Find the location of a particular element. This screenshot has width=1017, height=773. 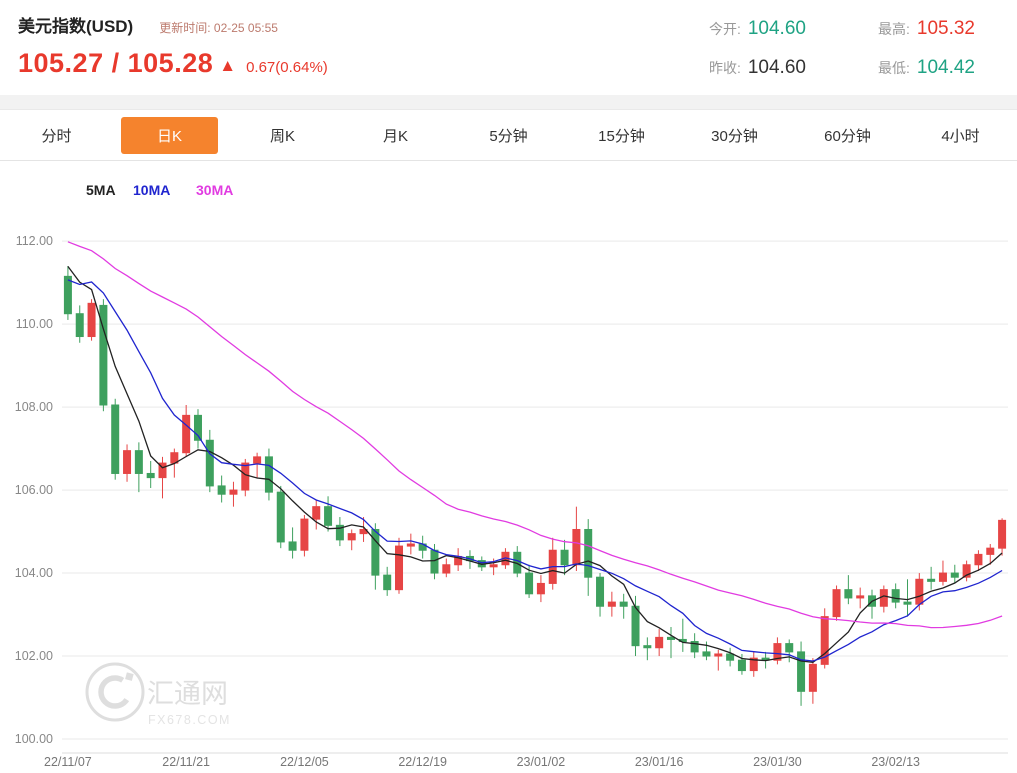

watermark-cn: 汇通网 is located at coordinates (187, 694).